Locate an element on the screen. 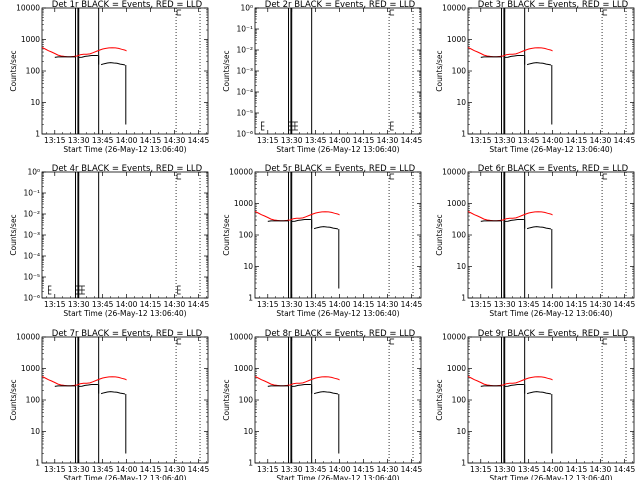 This screenshot has width=640, height=480. panel-title: Det 4r BLACK = Events, RED = LLD is located at coordinates (127, 169).